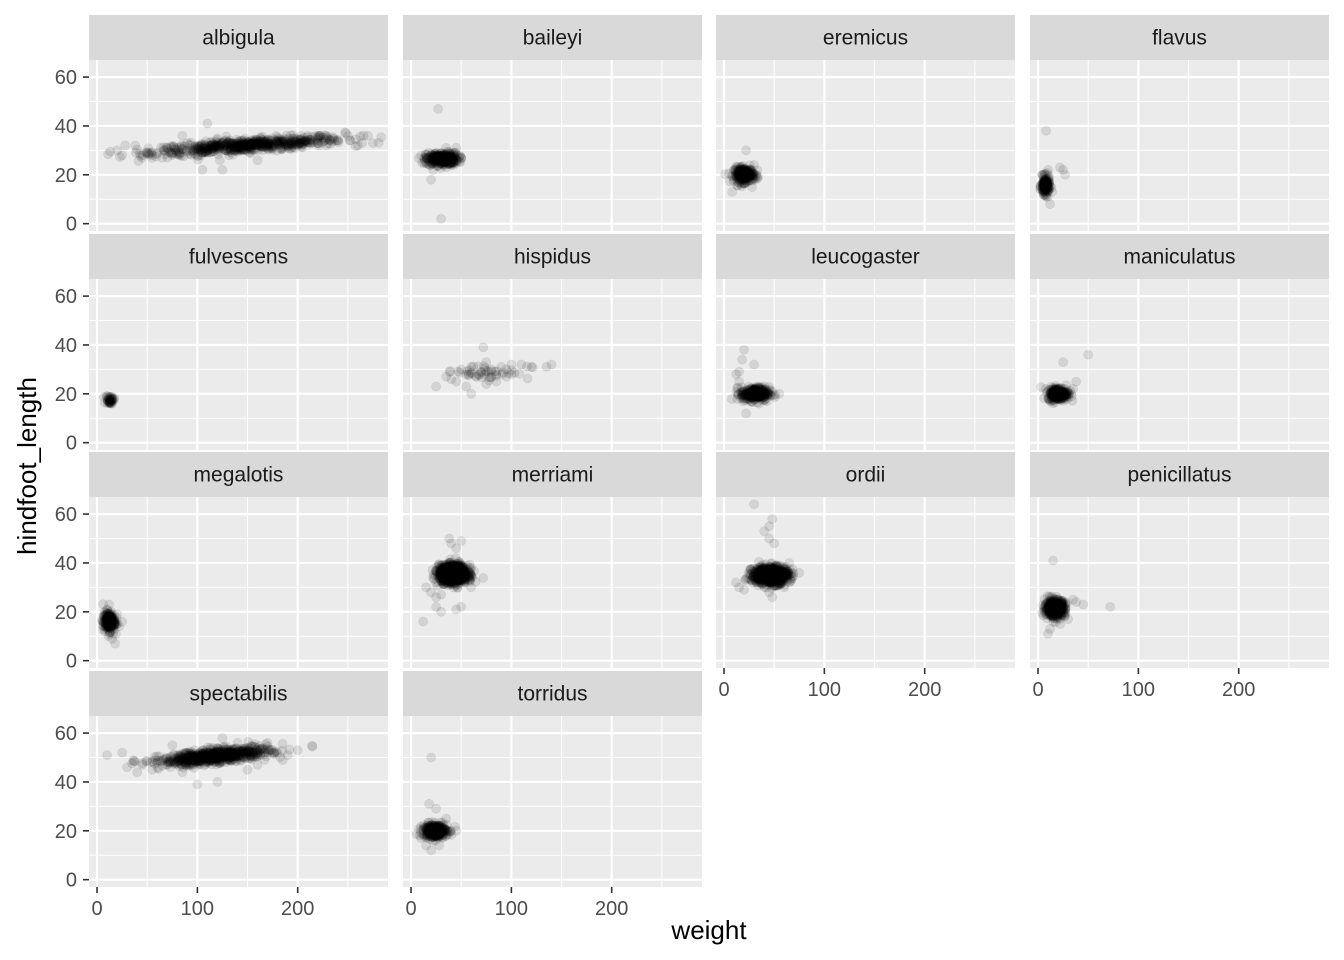 Image resolution: width=1344 pixels, height=960 pixels. I want to click on x-tick-label: 0, so click(723, 690).